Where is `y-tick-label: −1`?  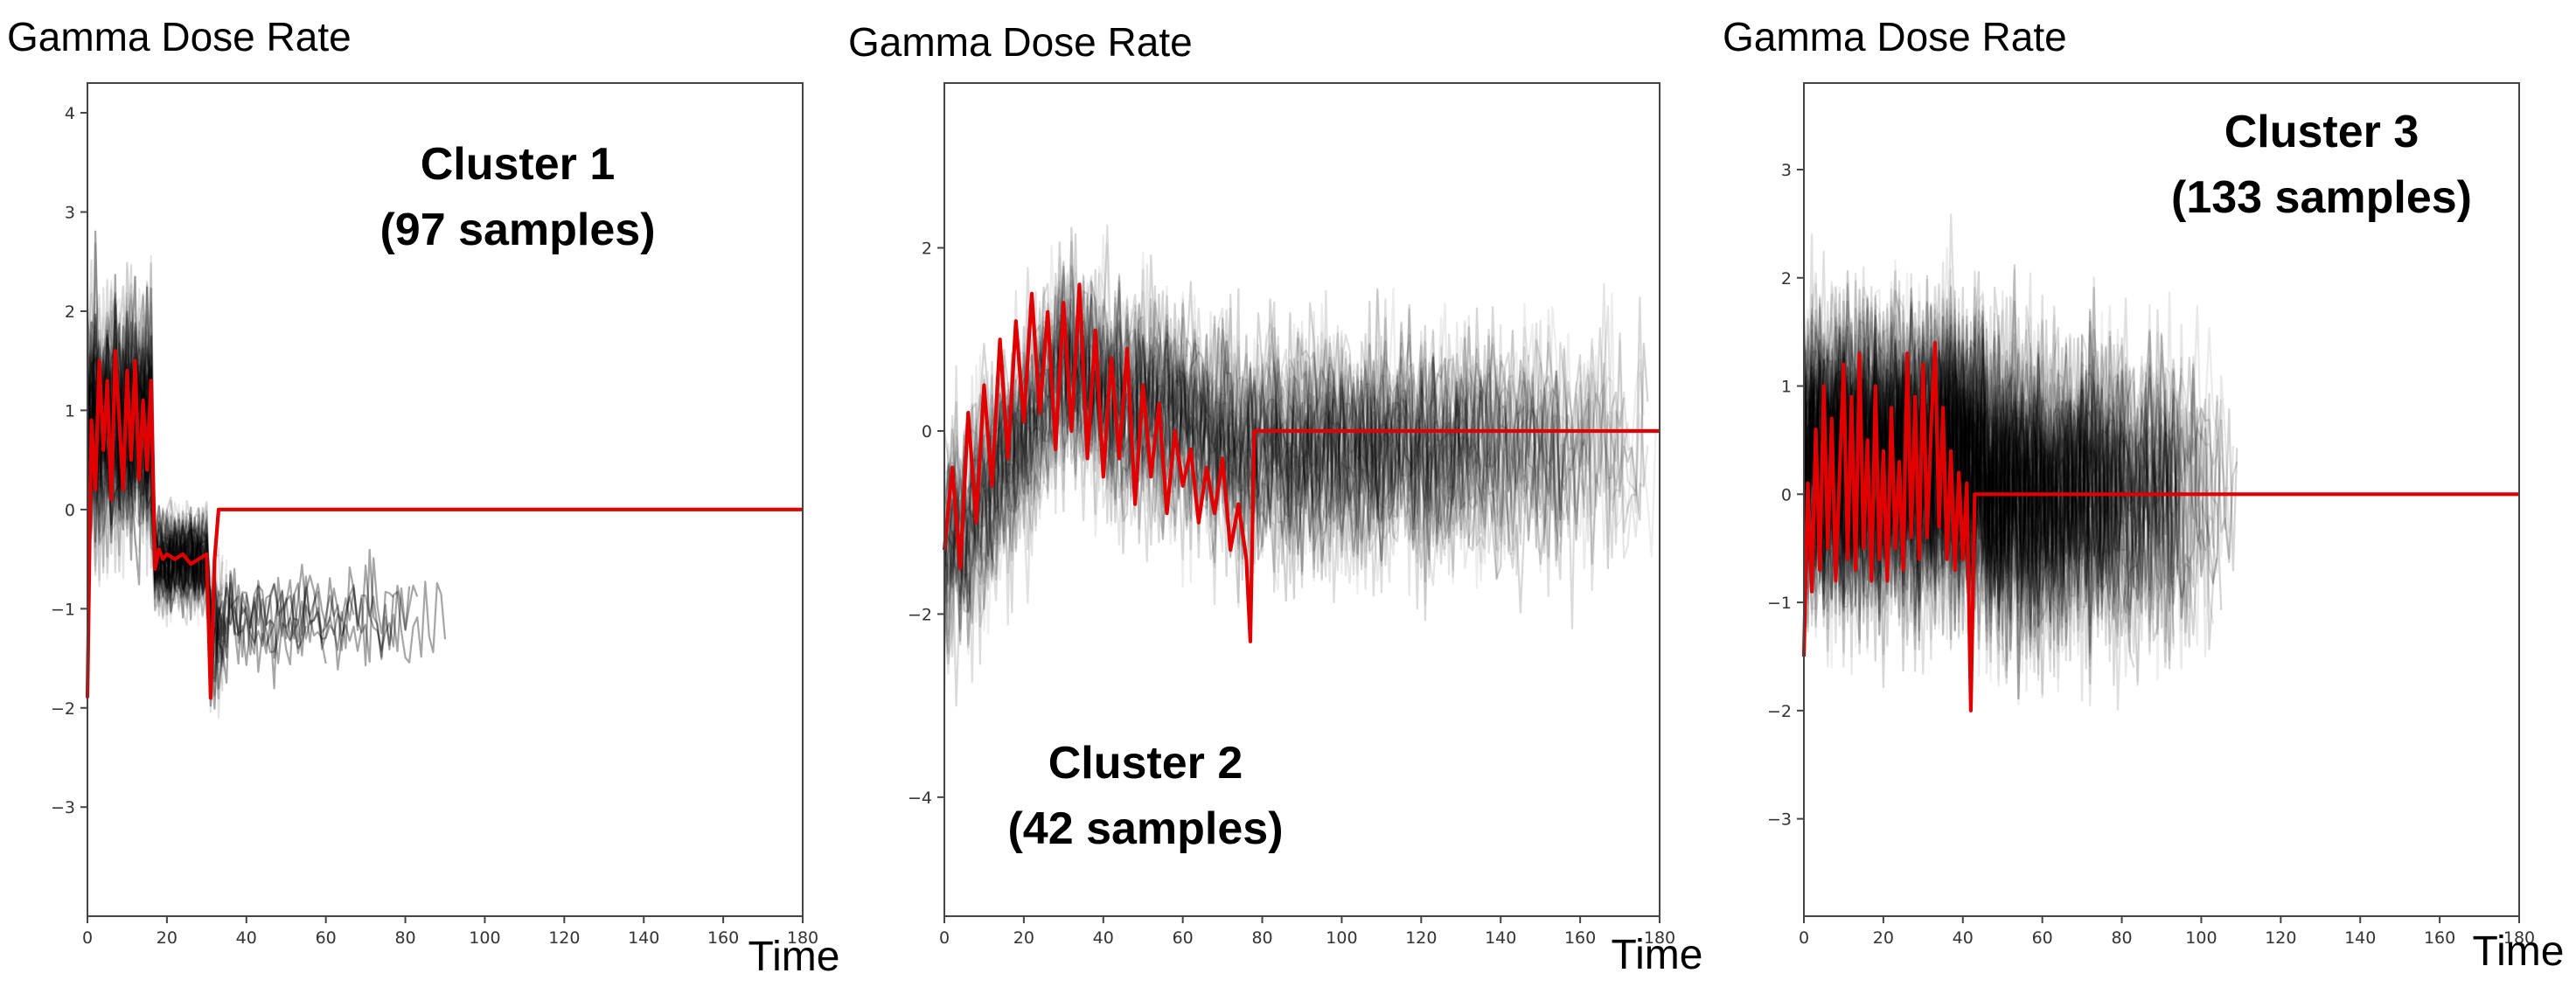 y-tick-label: −1 is located at coordinates (63, 609).